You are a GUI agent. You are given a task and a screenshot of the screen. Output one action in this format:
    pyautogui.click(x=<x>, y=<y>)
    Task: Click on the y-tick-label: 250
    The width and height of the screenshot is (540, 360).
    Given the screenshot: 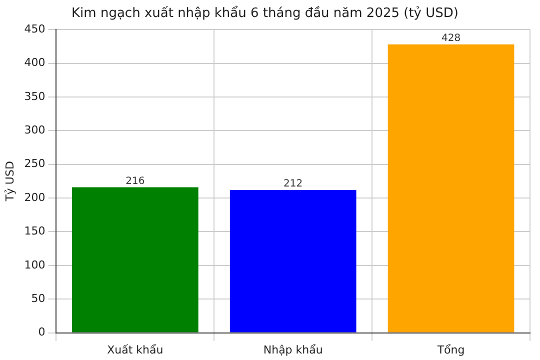 What is the action you would take?
    pyautogui.click(x=35, y=163)
    